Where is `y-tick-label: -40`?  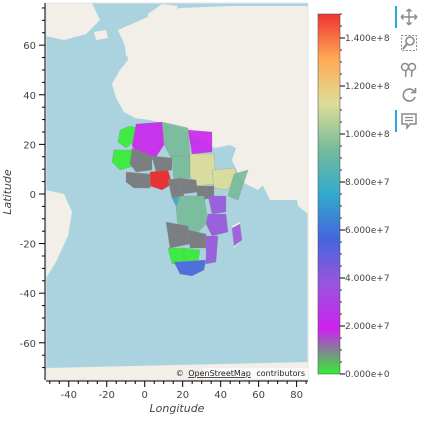 y-tick-label: -40 is located at coordinates (28, 294).